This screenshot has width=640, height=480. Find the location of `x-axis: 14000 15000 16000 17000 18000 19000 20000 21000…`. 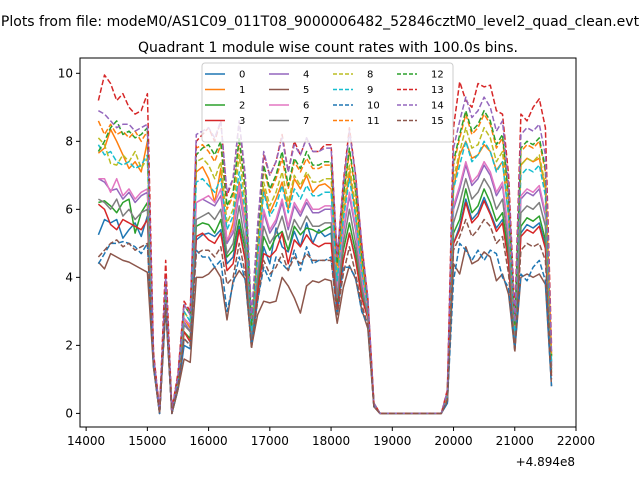

x-axis: 14000 15000 16000 17000 18000 19000 20000 21000… is located at coordinates (331, 437).